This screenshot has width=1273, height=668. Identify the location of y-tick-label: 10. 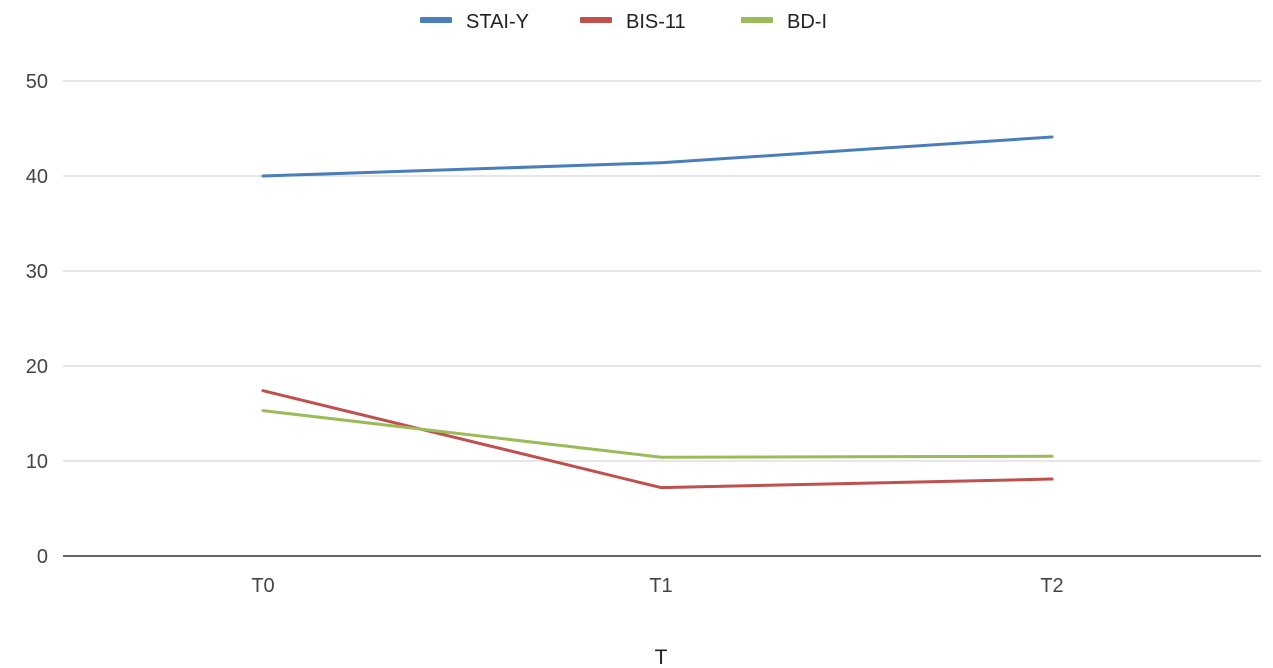
(37, 462).